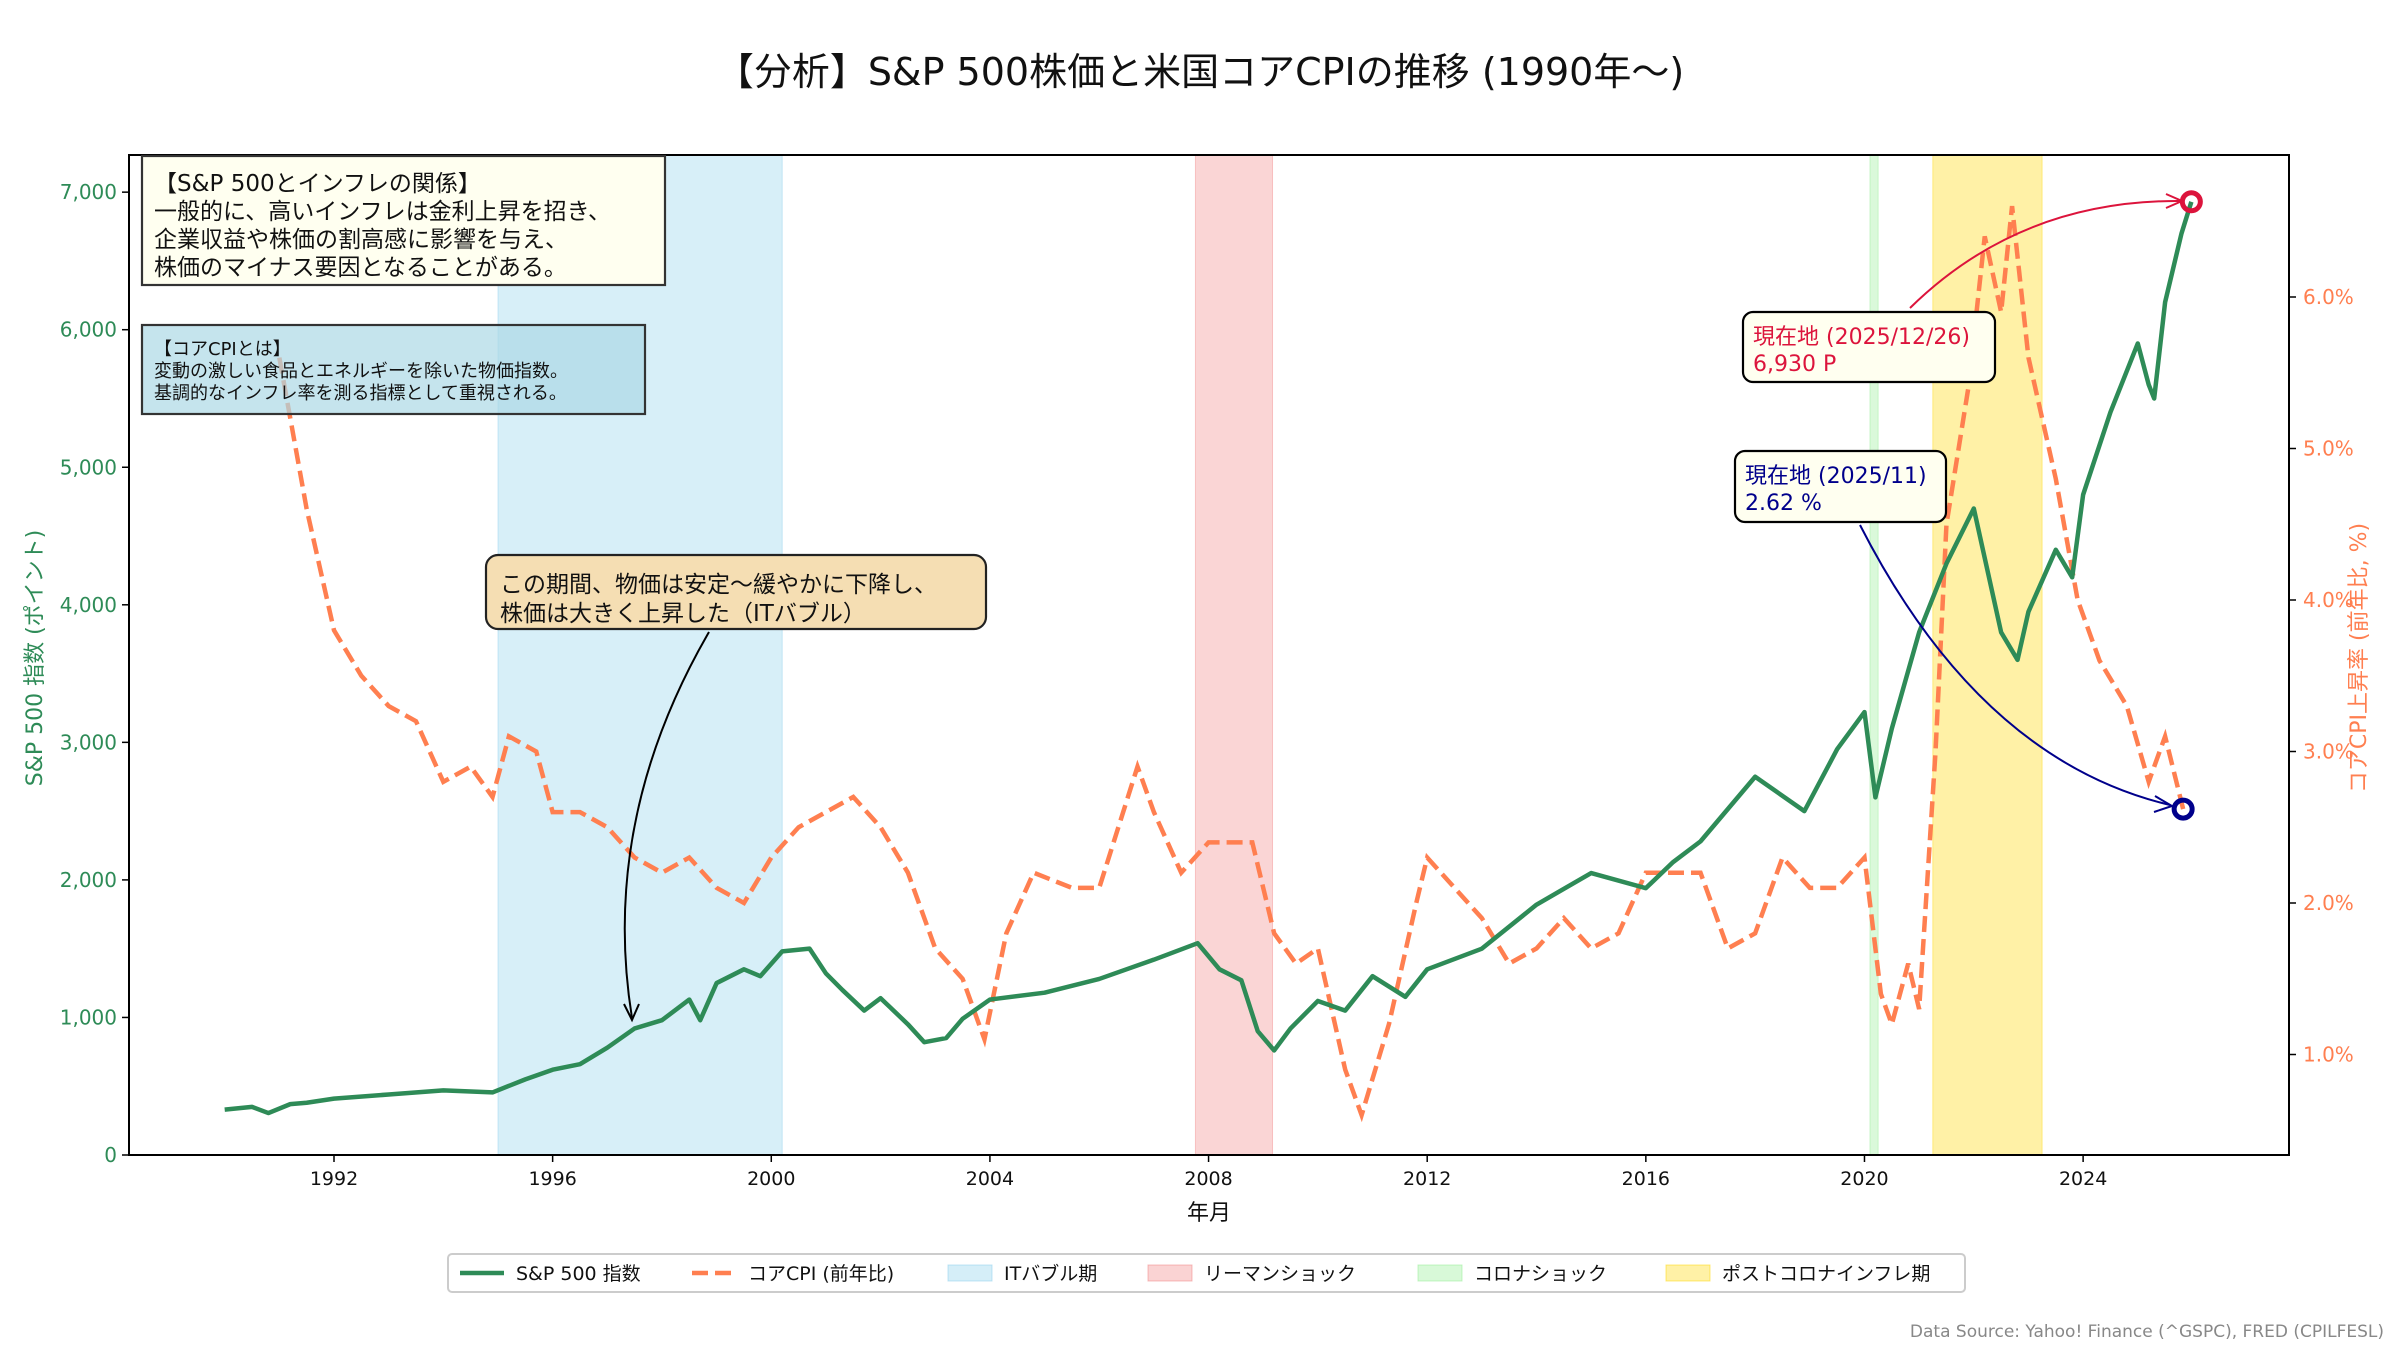 This screenshot has width=2400, height=1354. Describe the element at coordinates (821, 1274) in the screenshot. I see `legend-label: コアCPI (前年比)` at that location.